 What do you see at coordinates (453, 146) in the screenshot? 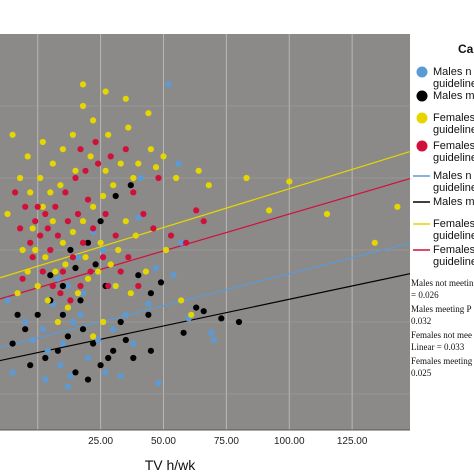
I see `legend-entry-label: Females` at bounding box center [453, 146].